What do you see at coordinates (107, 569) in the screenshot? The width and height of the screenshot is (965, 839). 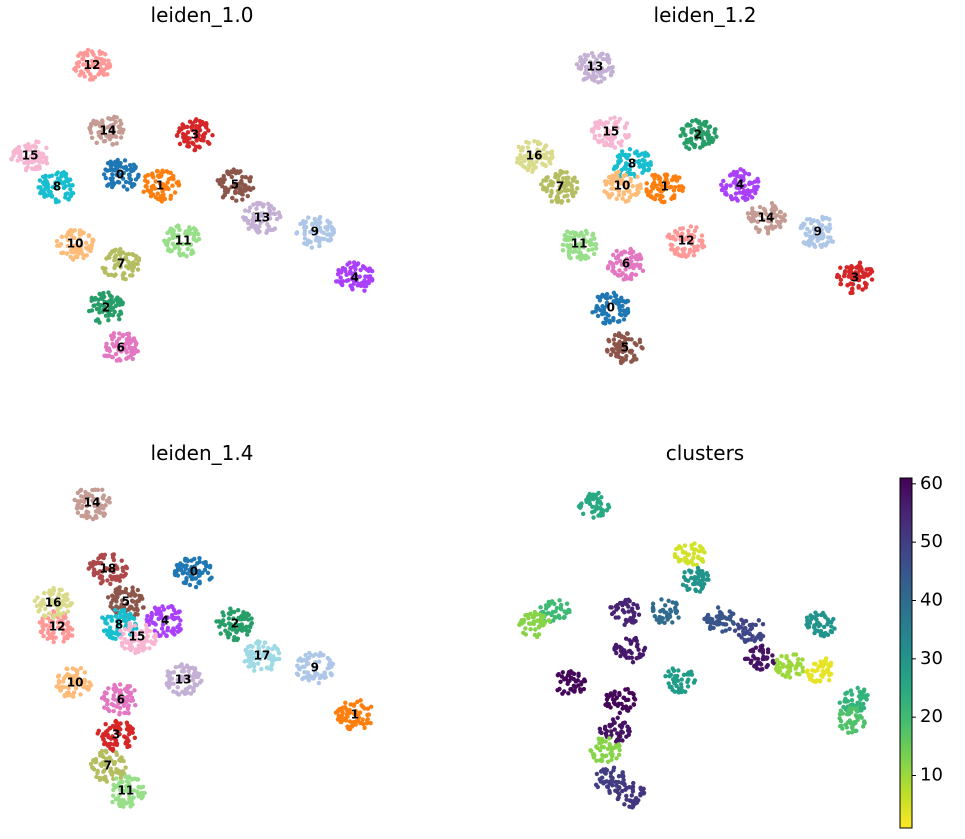 I see `cluster-label: 18` at bounding box center [107, 569].